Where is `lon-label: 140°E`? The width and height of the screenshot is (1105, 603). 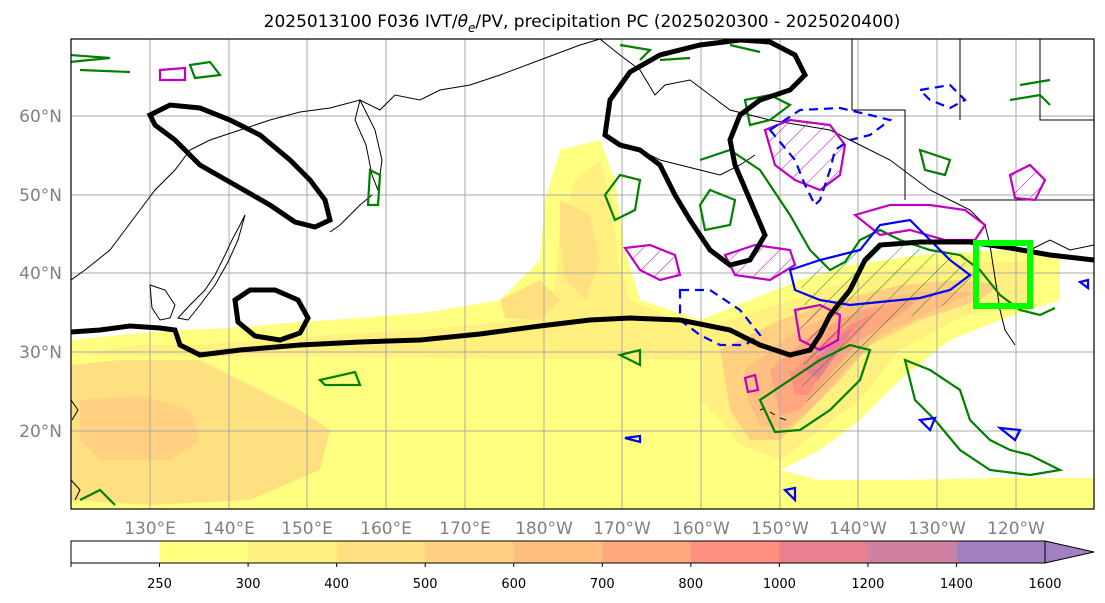
lon-label: 140°E is located at coordinates (229, 529).